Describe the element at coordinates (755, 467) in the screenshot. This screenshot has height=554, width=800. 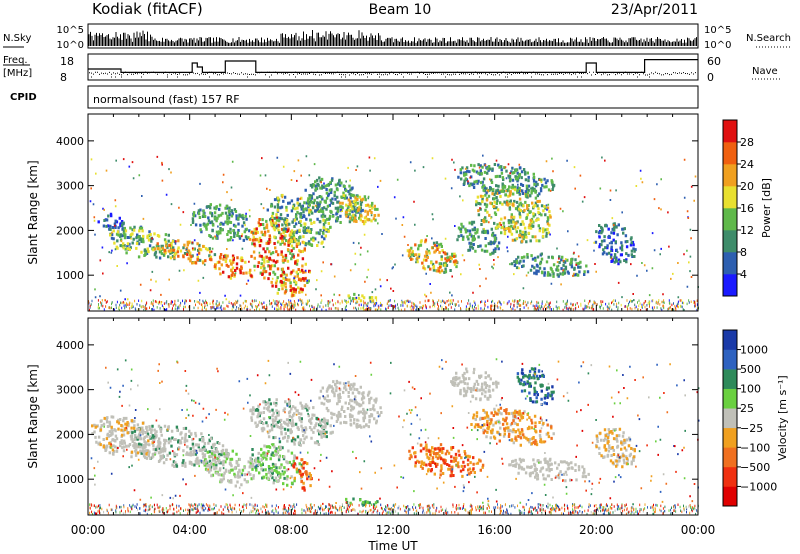
I see `velocity-colorbar-label: −500` at that location.